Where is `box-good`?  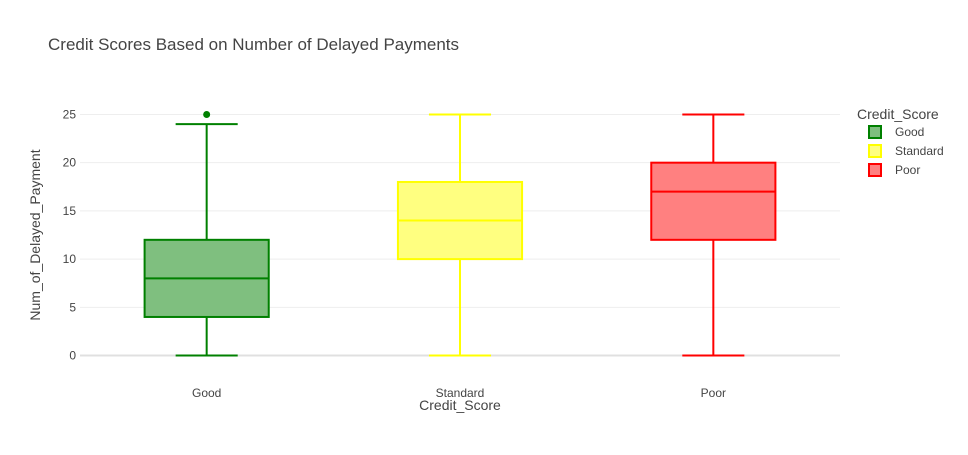 box-good is located at coordinates (206, 233).